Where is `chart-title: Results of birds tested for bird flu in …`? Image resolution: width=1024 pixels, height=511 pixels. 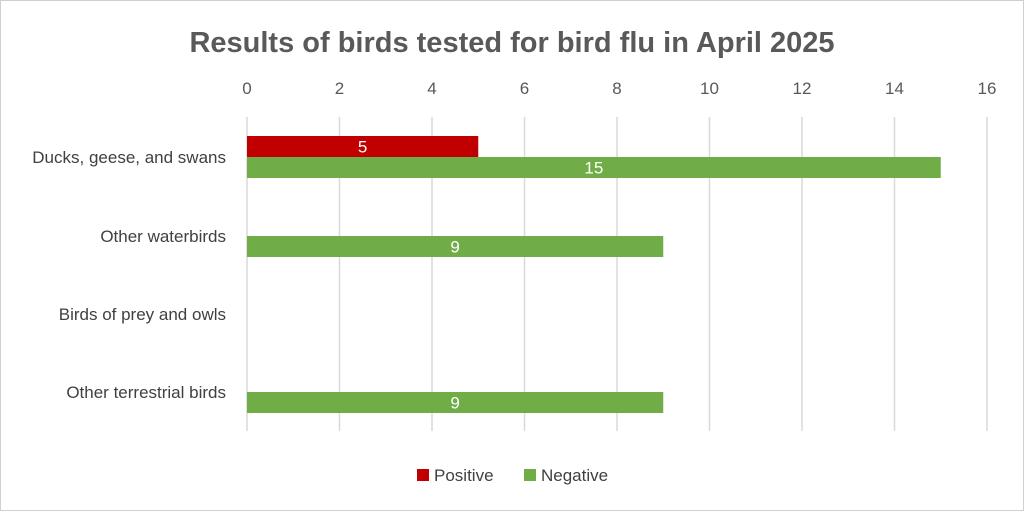 chart-title: Results of birds tested for bird flu in … is located at coordinates (511, 43).